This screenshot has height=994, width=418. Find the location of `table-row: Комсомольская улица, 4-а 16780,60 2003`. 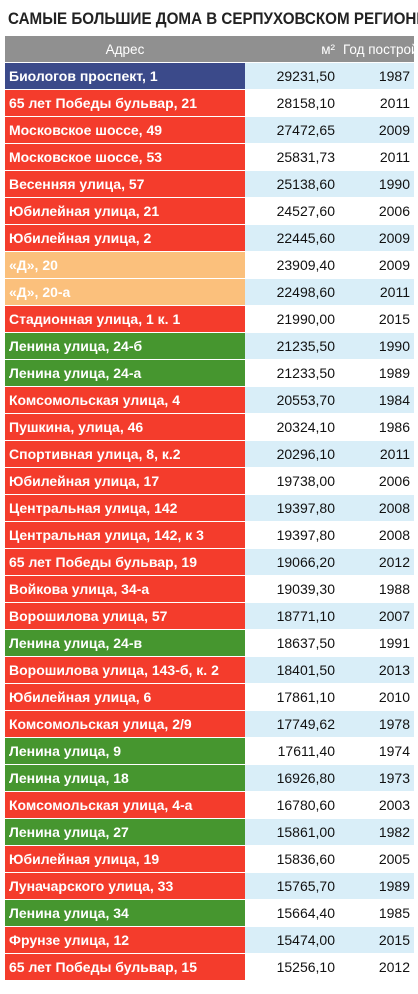

table-row: Комсомольская улица, 4-а 16780,60 2003 is located at coordinates (209, 805).